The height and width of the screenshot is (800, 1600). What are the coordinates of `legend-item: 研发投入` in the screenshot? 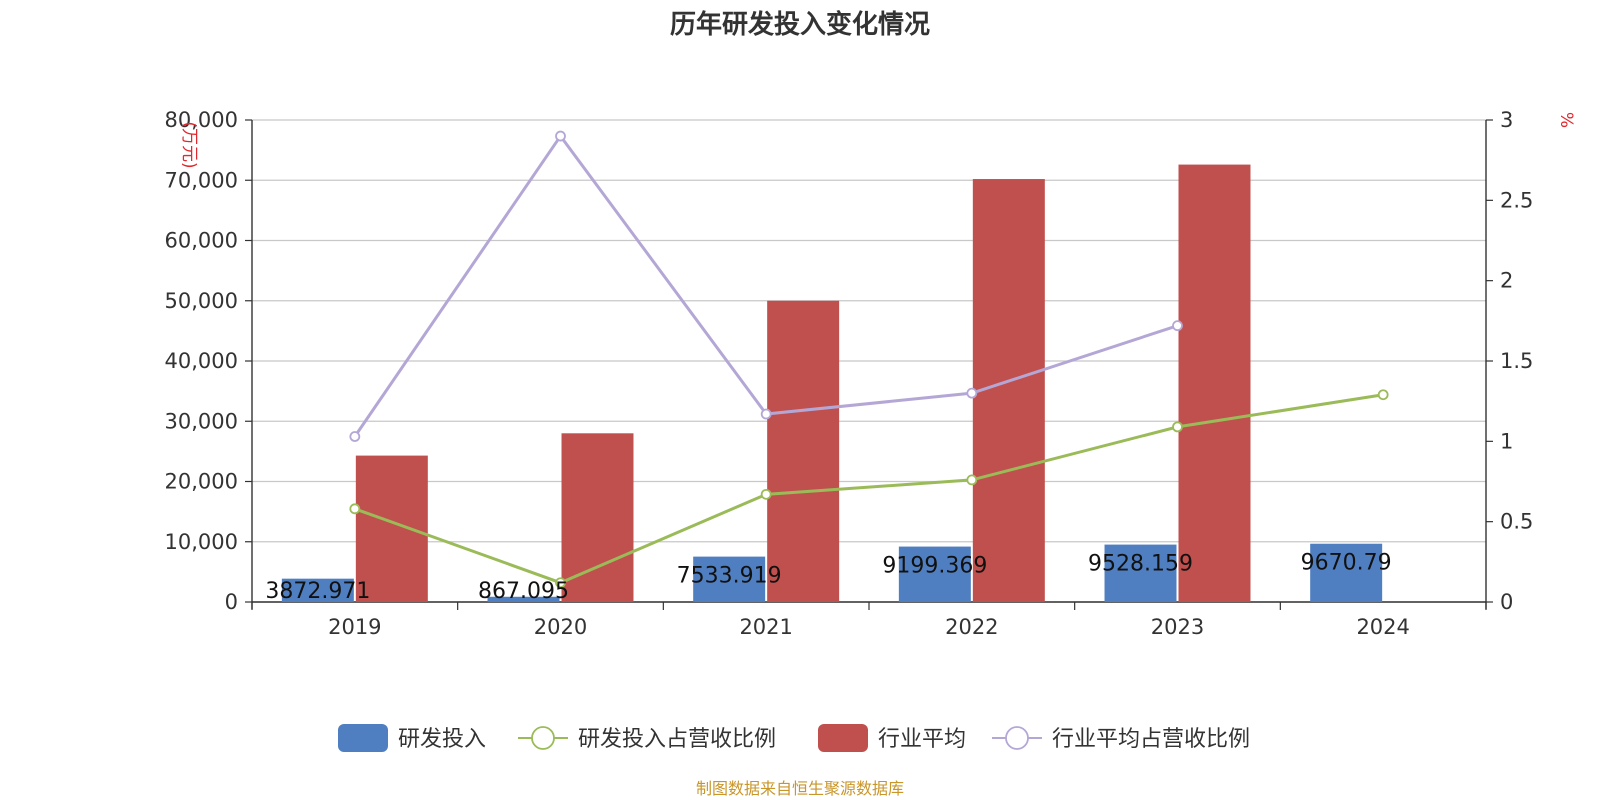 It's located at (412, 738).